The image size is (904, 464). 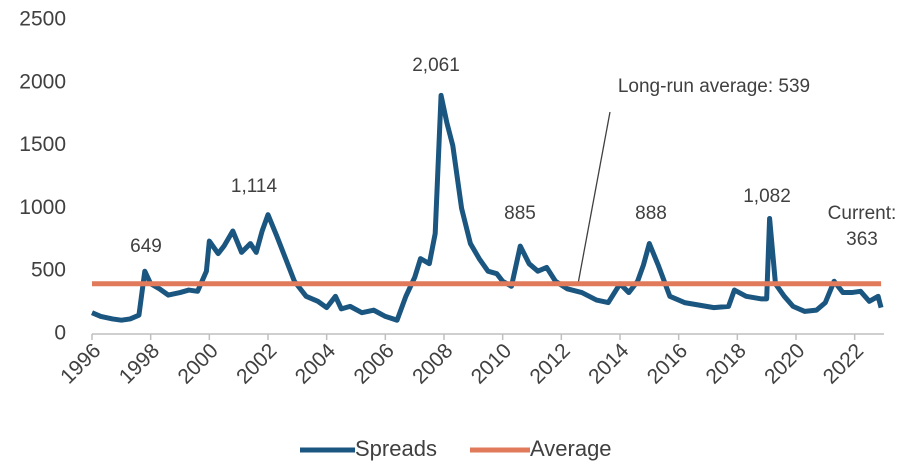 I want to click on annotation: 885, so click(x=520, y=213).